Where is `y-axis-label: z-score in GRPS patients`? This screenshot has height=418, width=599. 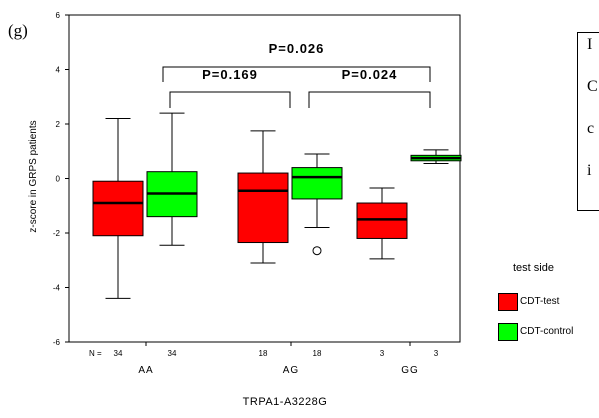
y-axis-label: z-score in GRPS patients is located at coordinates (33, 176).